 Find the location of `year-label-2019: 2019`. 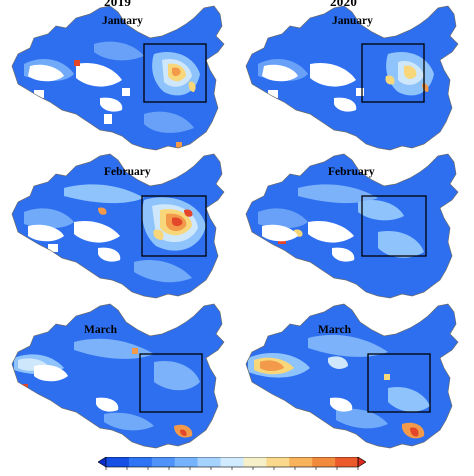

year-label-2019: 2019 is located at coordinates (118, 4).